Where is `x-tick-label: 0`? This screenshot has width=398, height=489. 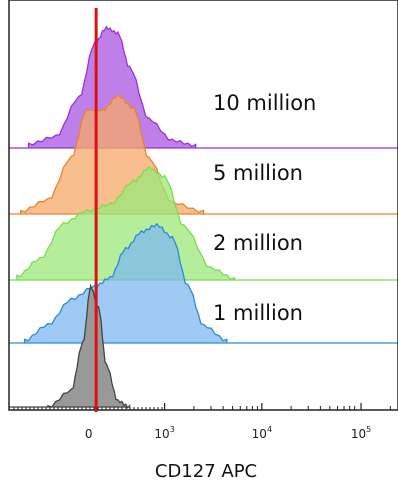 x-tick-label: 0 is located at coordinates (89, 434).